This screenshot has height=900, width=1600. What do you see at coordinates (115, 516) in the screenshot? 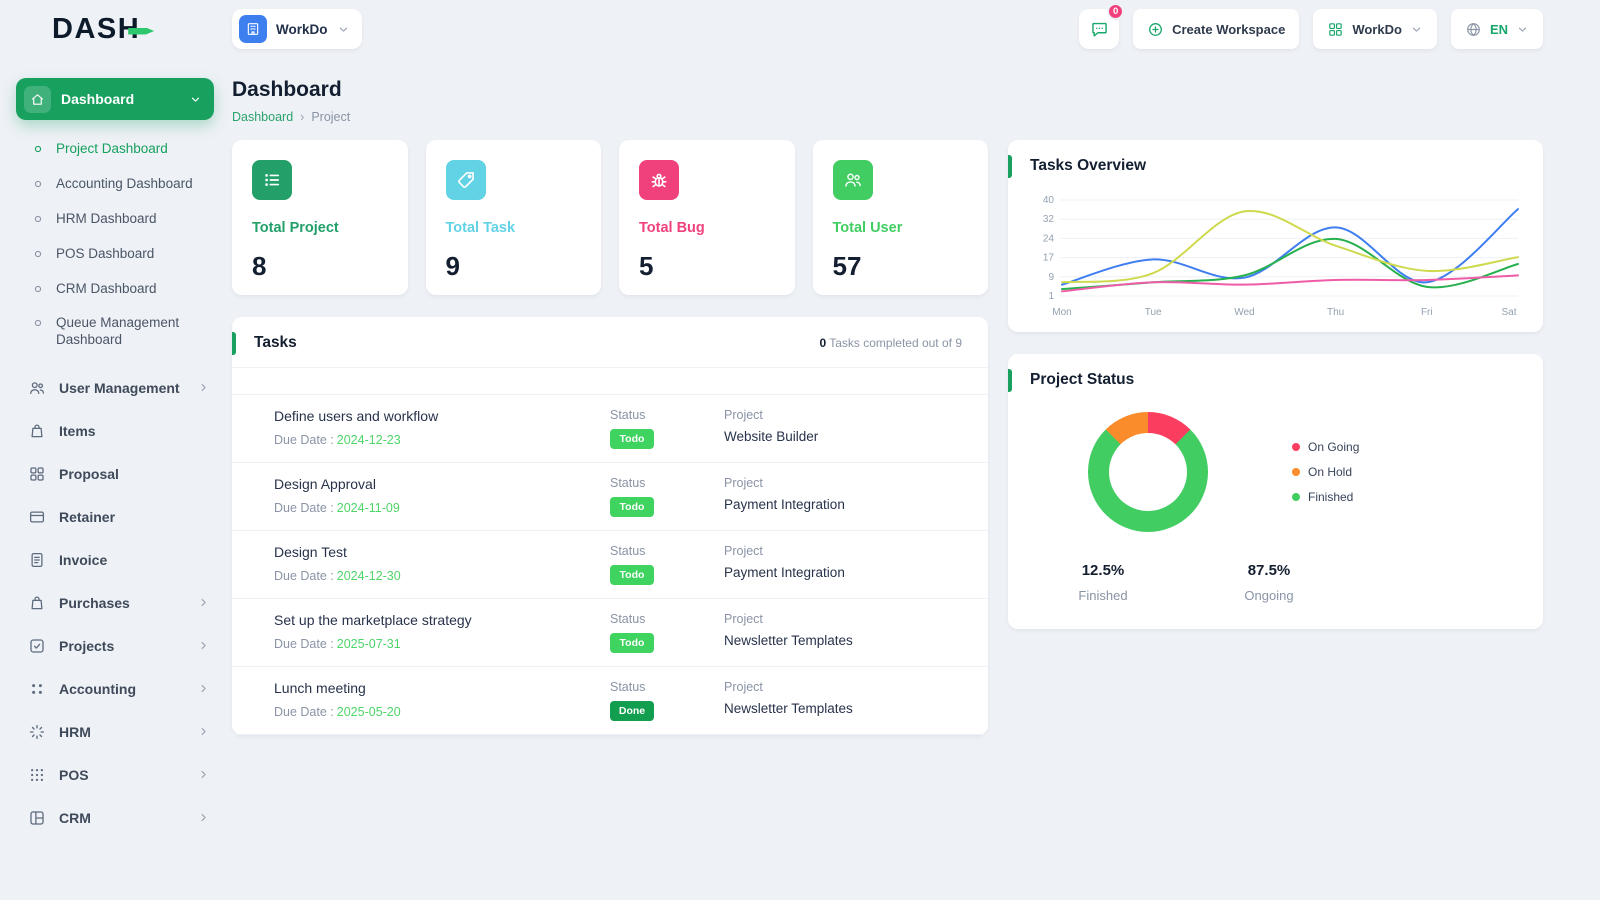
I see `sidebar-item-retainer: Retainer` at bounding box center [115, 516].